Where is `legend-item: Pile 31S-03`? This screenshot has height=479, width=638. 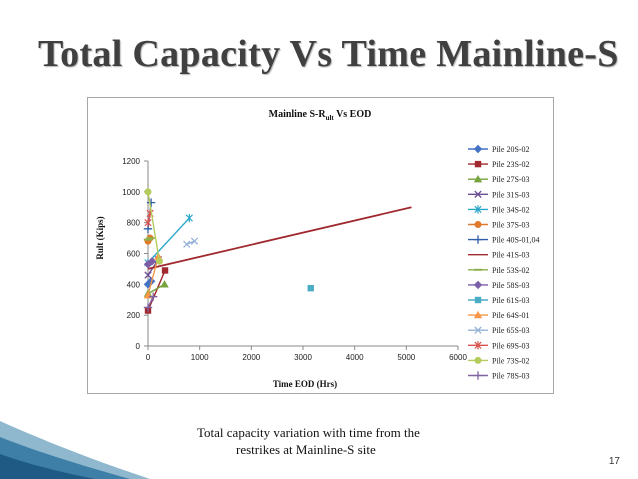 legend-item: Pile 31S-03 is located at coordinates (499, 194).